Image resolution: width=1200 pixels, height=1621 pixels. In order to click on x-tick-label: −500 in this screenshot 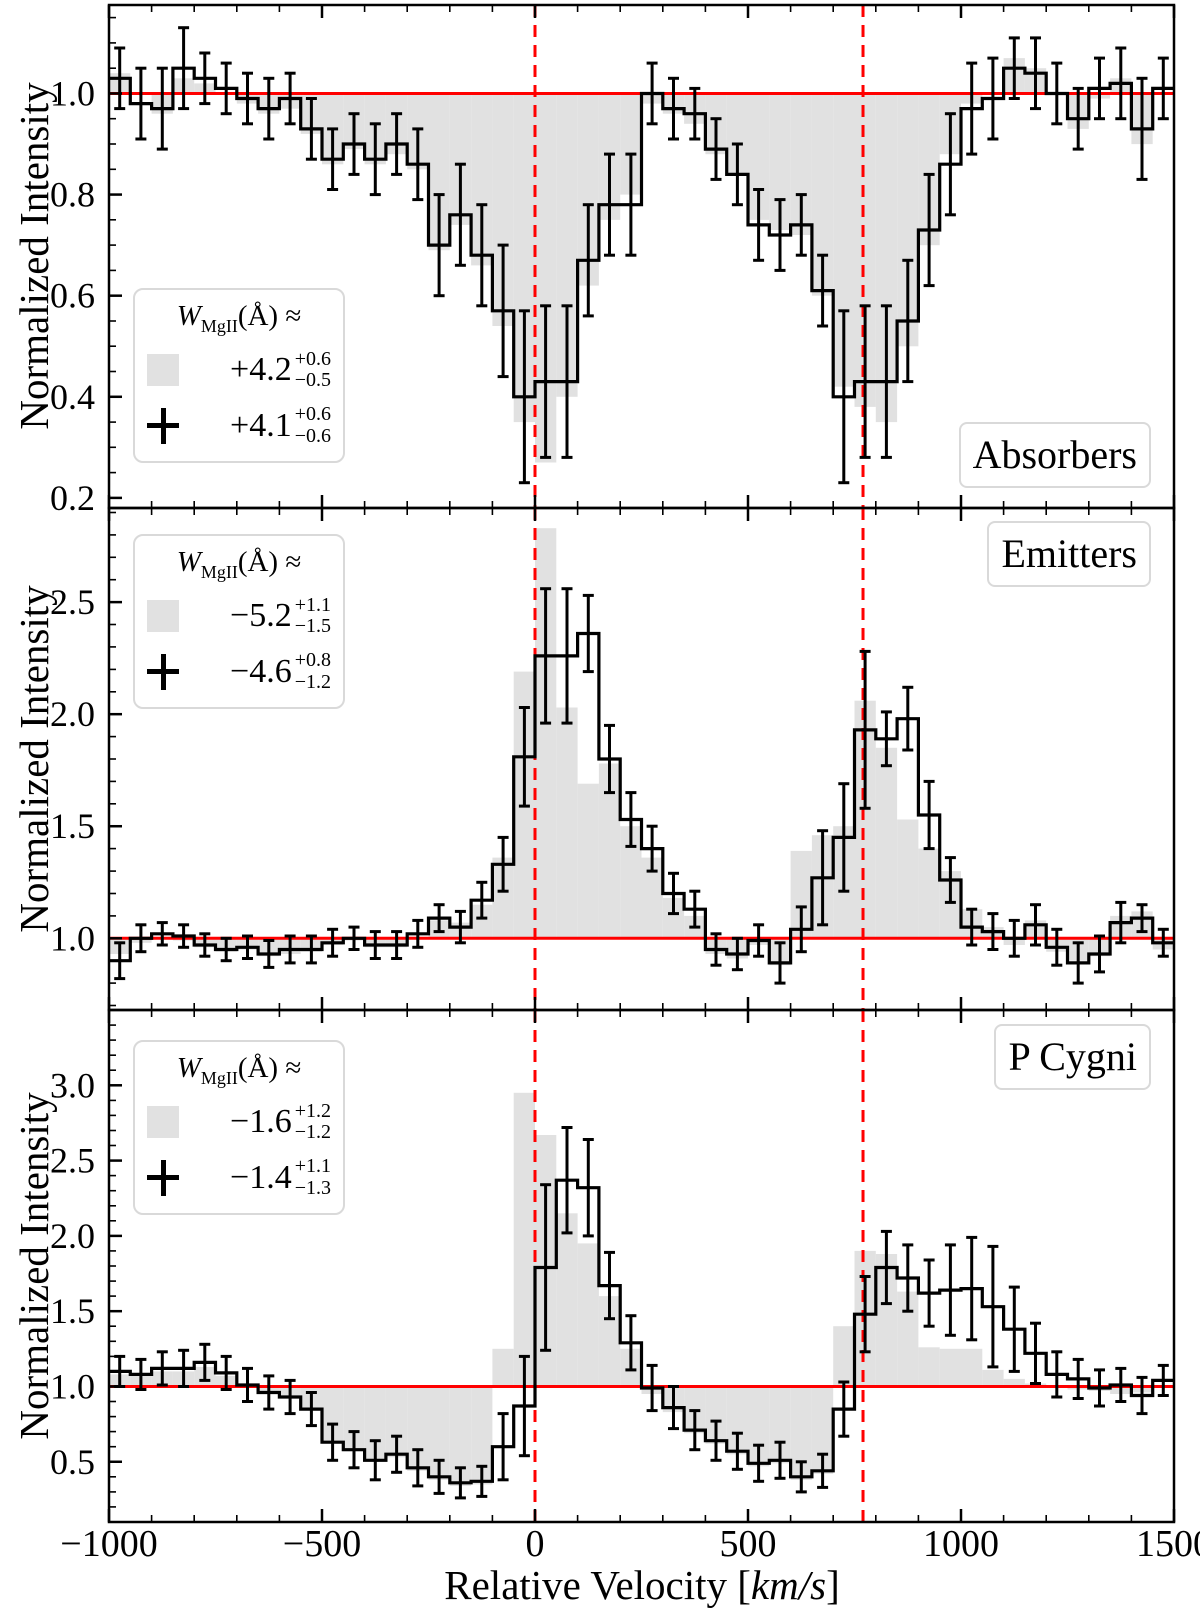, I will do `click(322, 1544)`.